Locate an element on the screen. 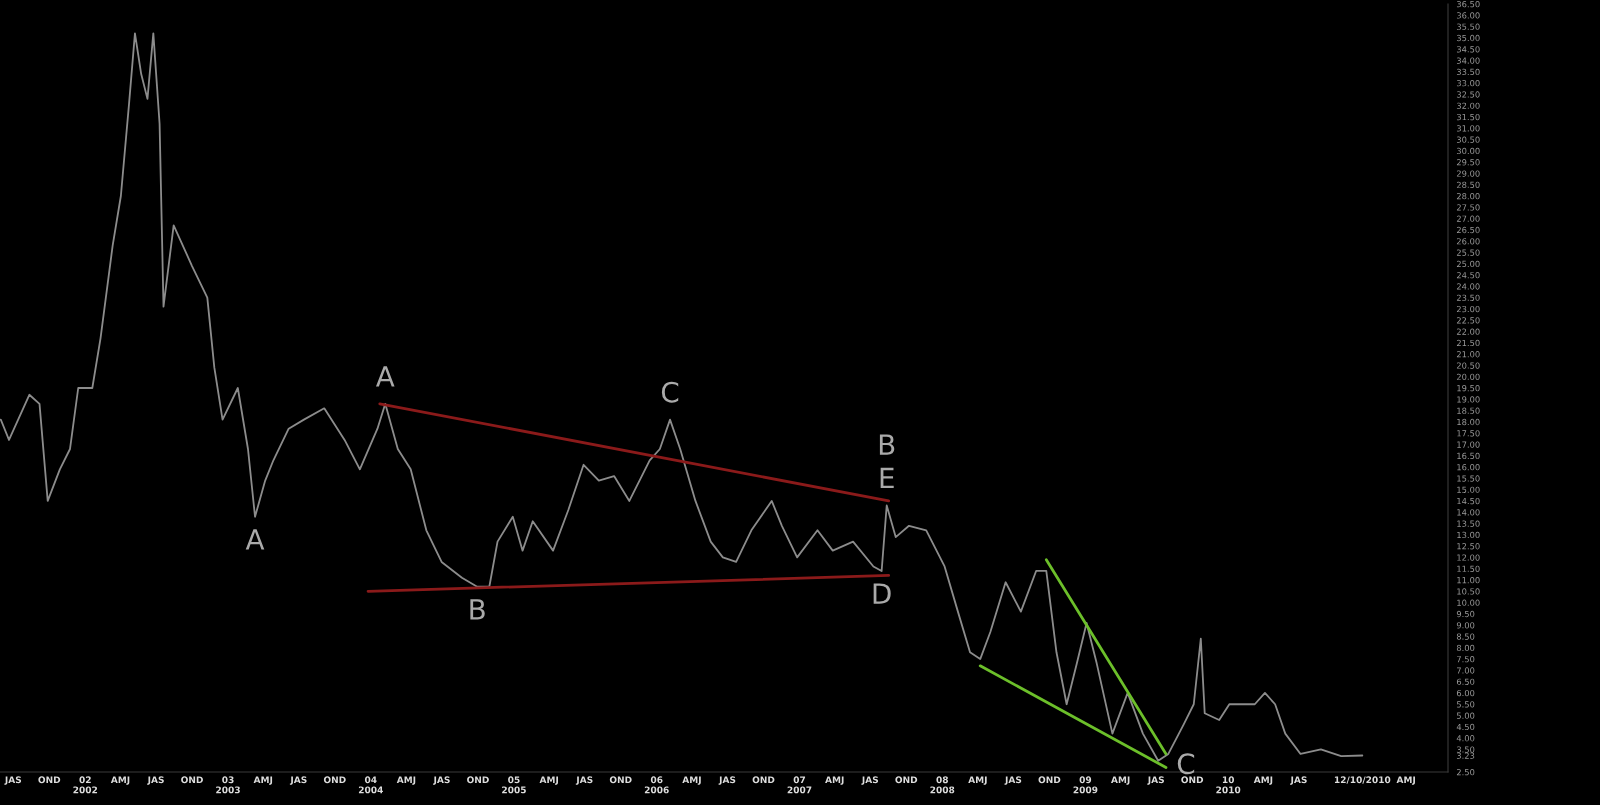  y-tick-label: 25.50 is located at coordinates (1468, 252).